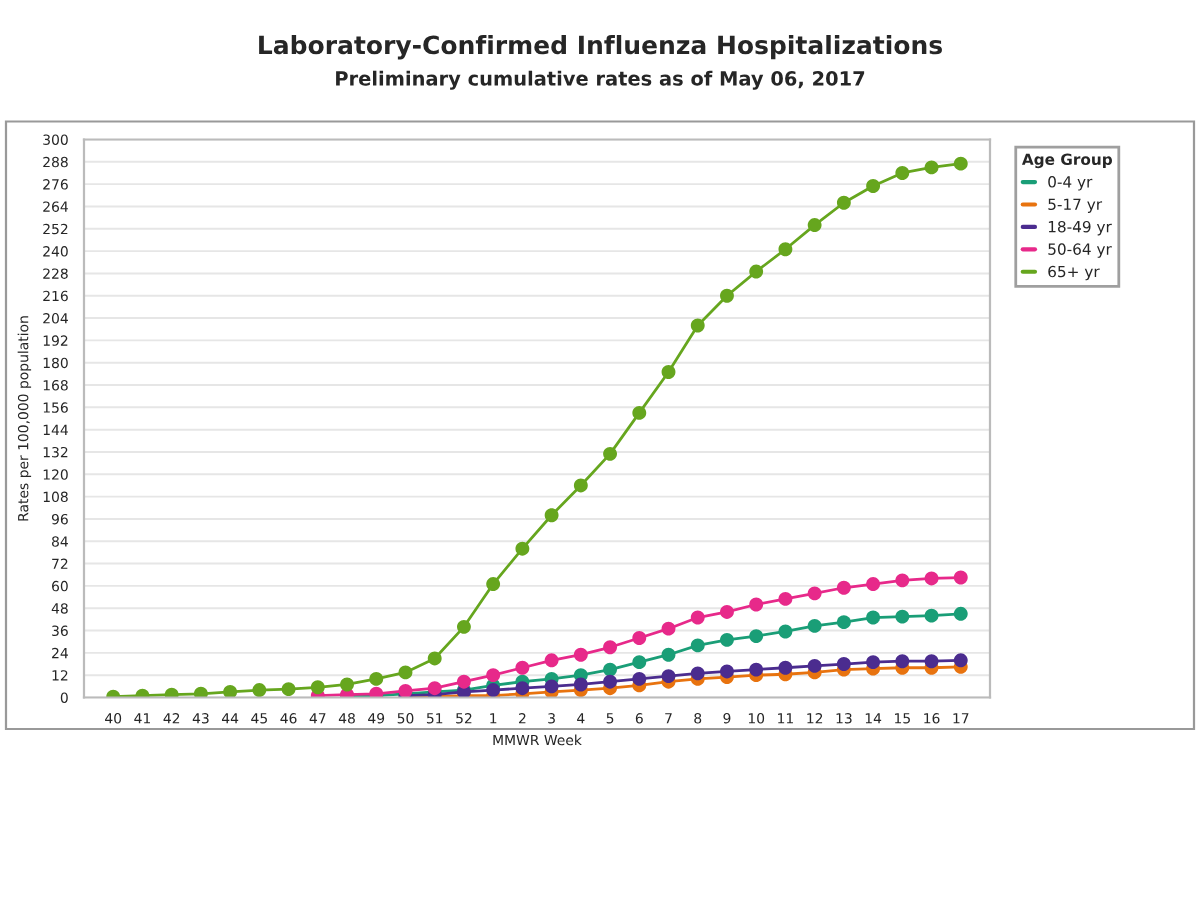  What do you see at coordinates (600, 47) in the screenshot?
I see `chart-title: Laboratory-Confirmed Influenza Hospitalizations` at bounding box center [600, 47].